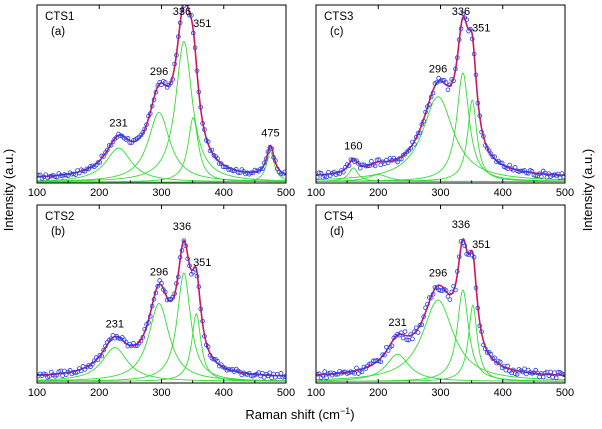  I want to click on x-tick-label: 300, so click(161, 393).